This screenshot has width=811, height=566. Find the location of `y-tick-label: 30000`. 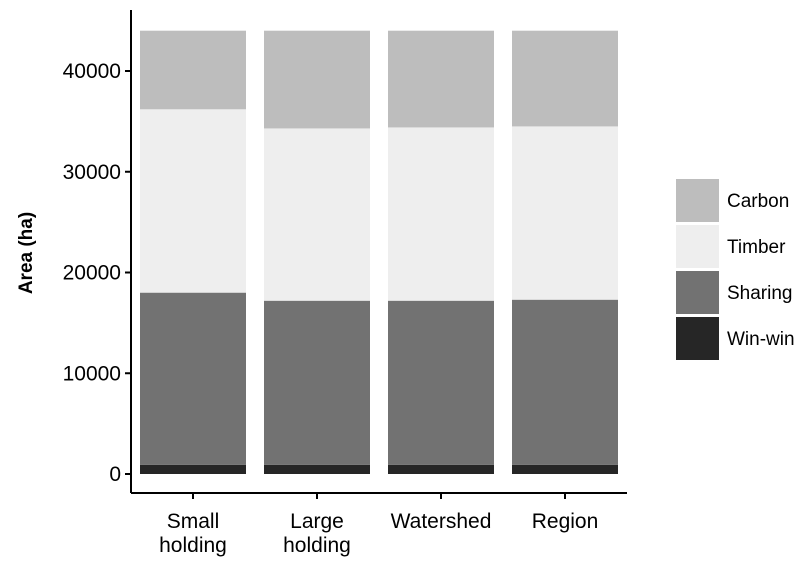

y-tick-label: 30000 is located at coordinates (92, 172).